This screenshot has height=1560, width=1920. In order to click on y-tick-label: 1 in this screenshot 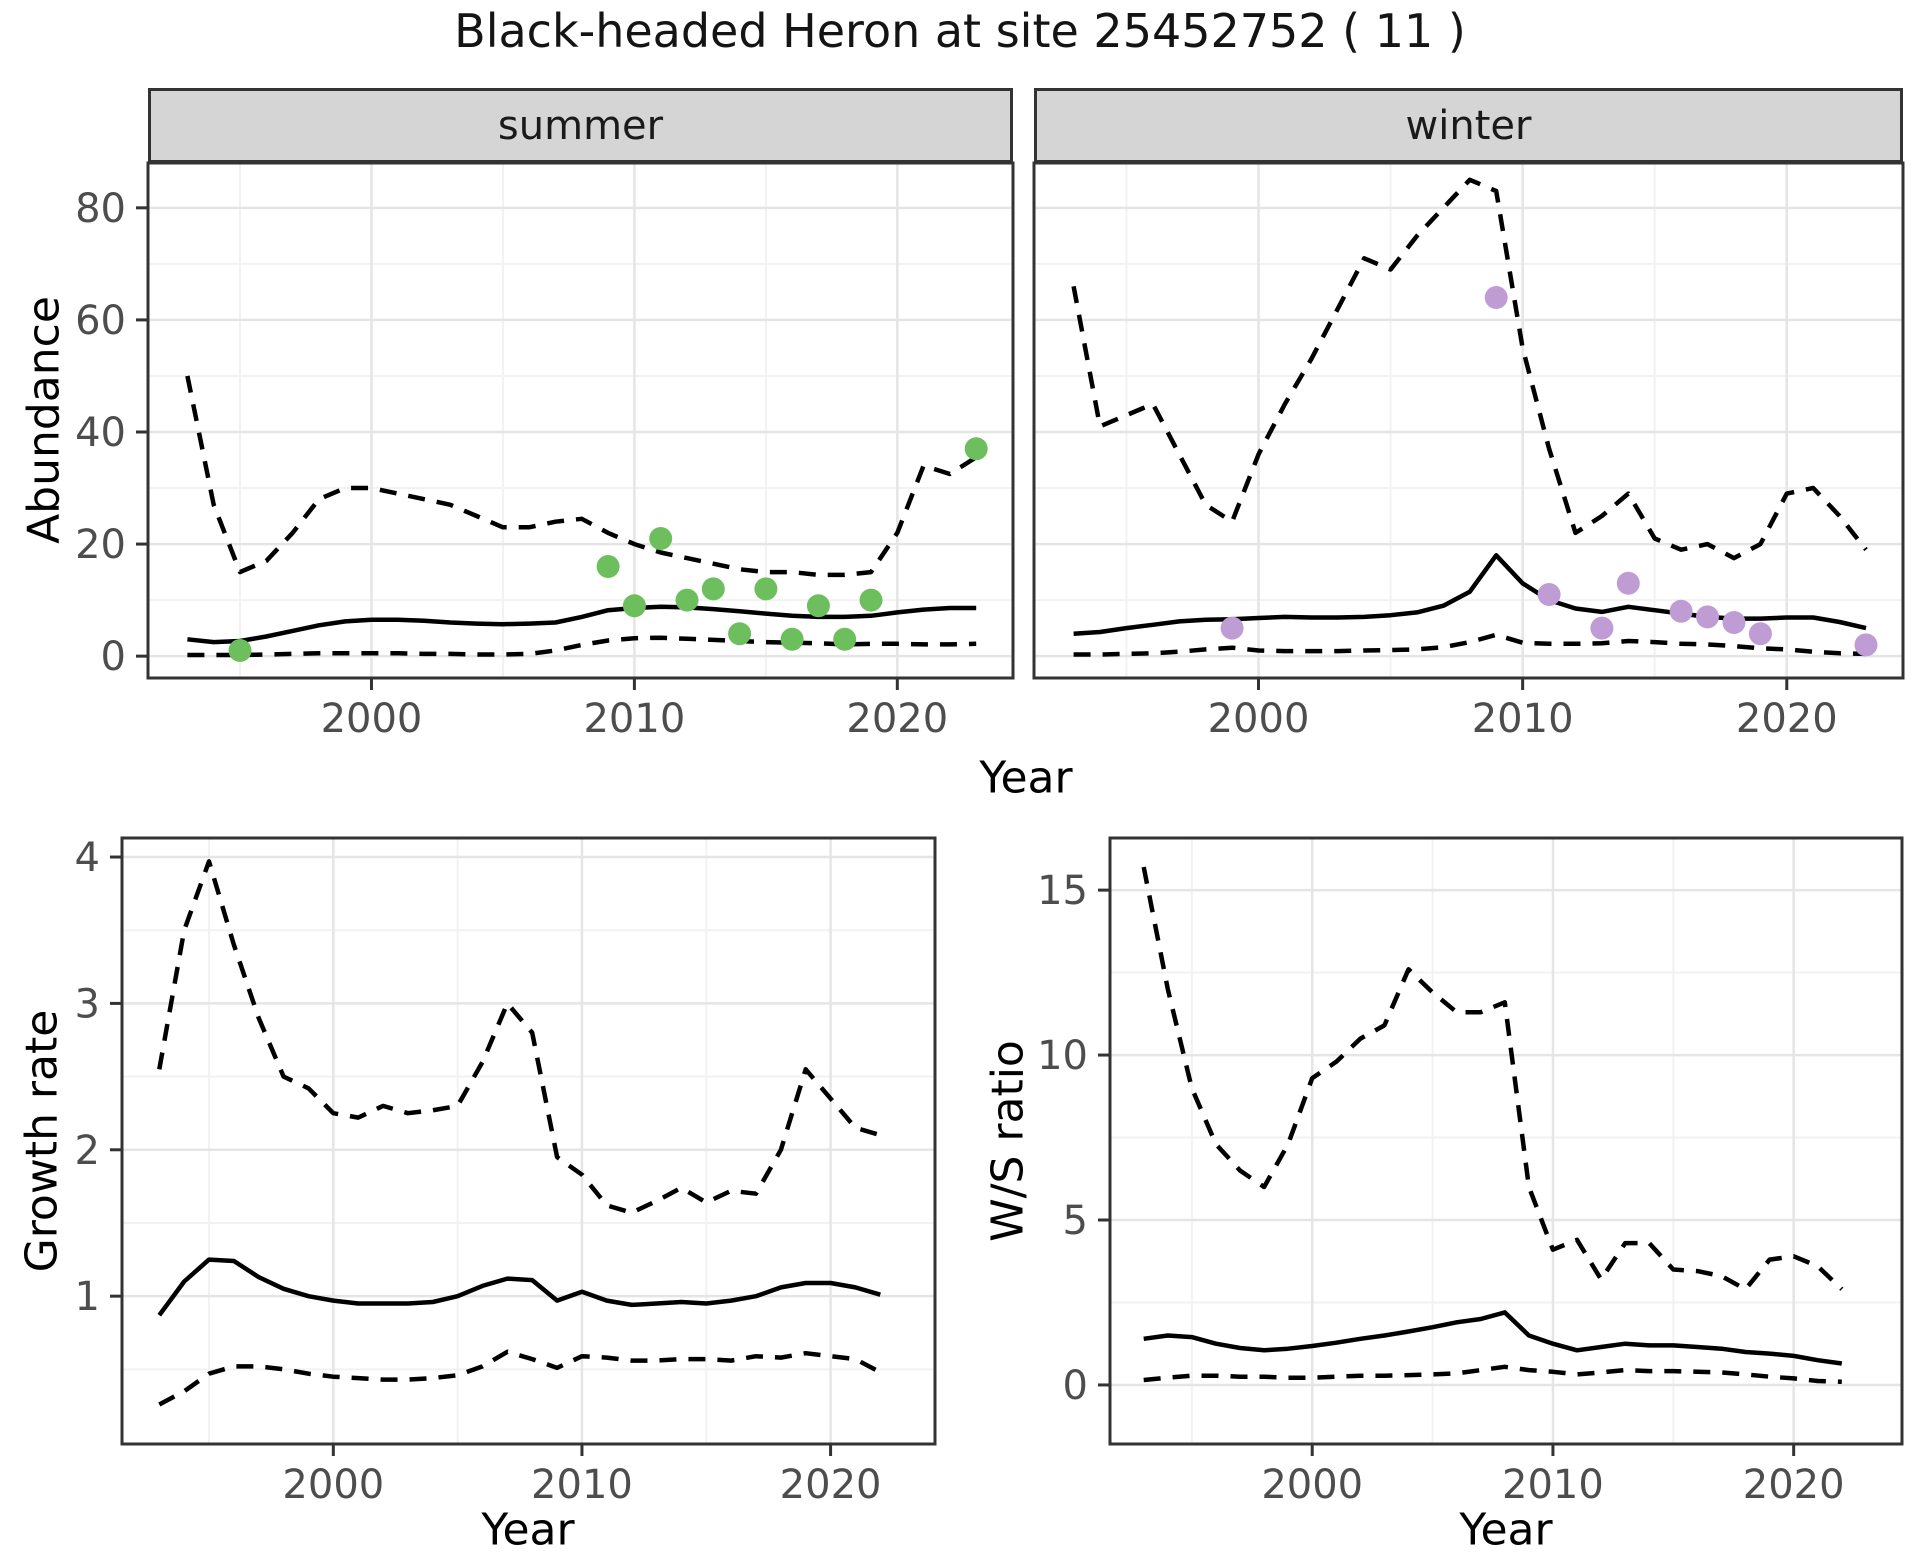, I will do `click(87, 1297)`.